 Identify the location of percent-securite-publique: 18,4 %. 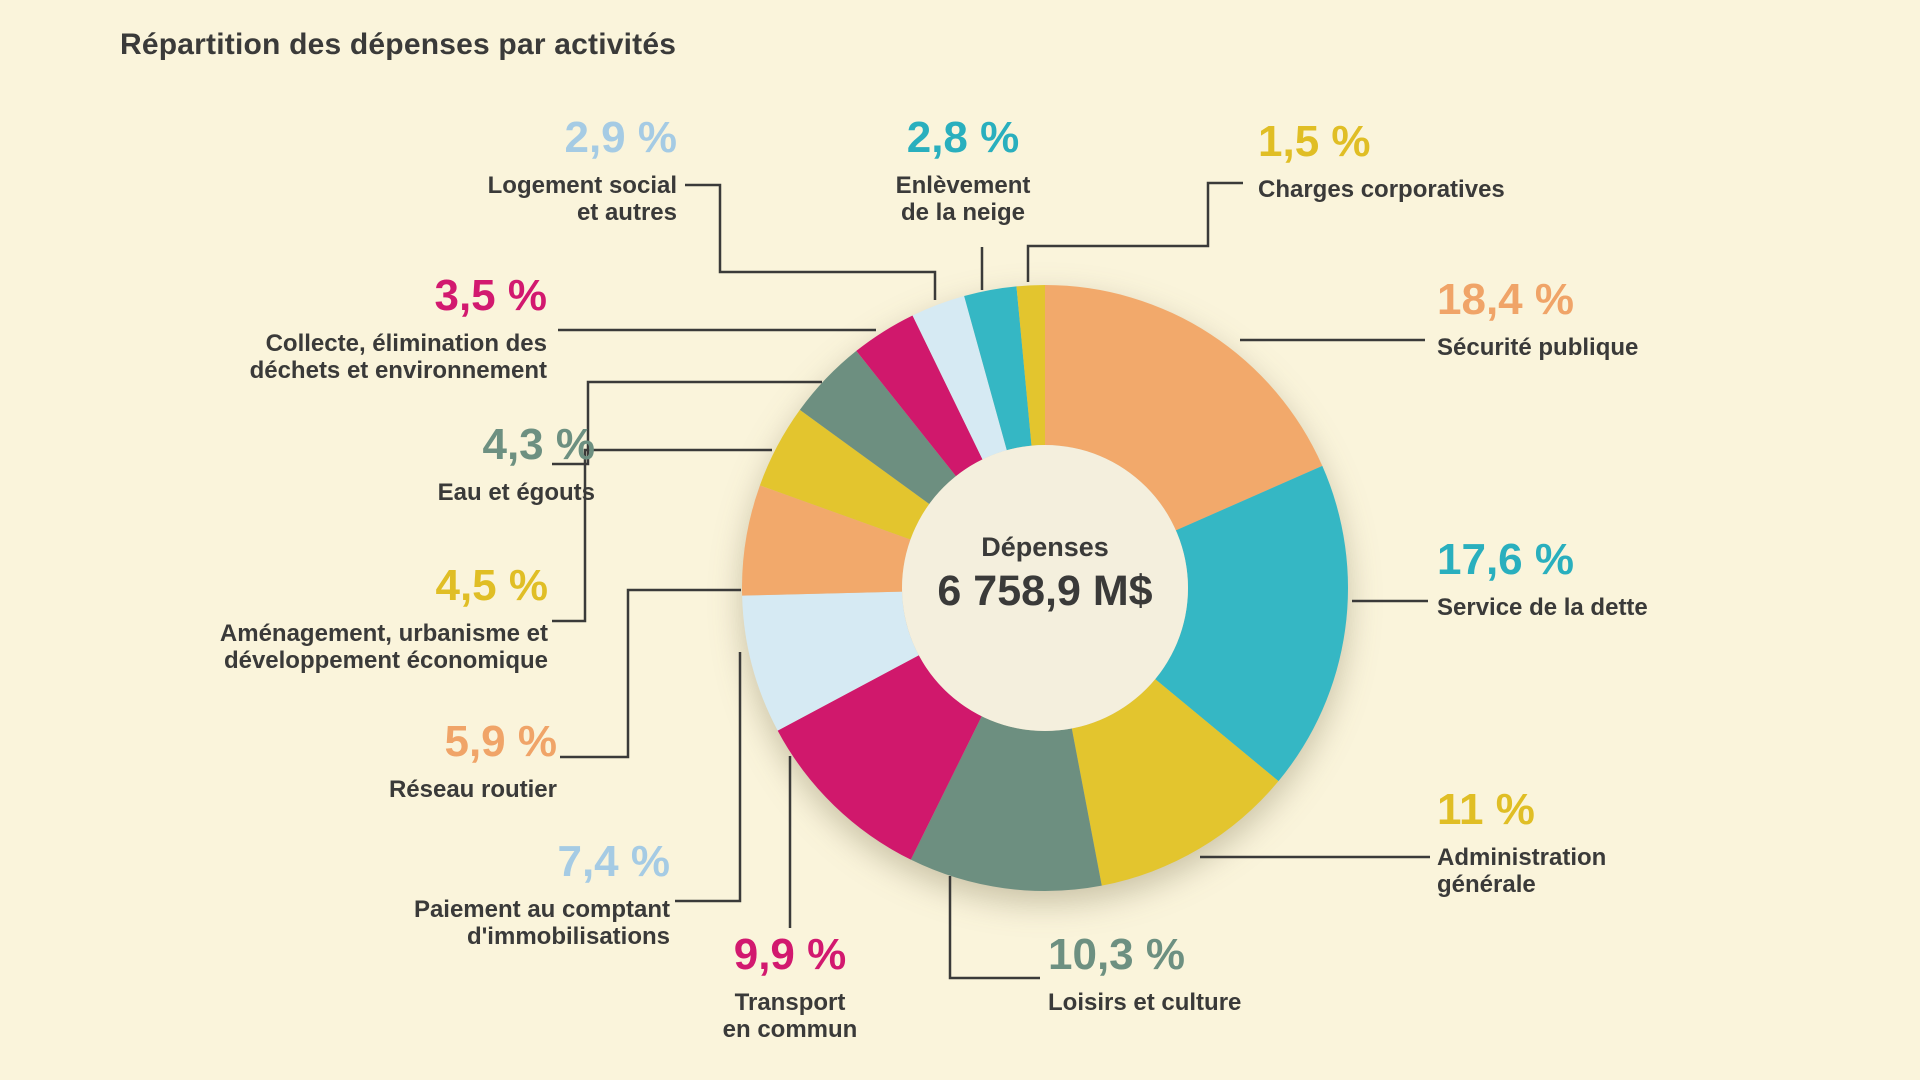
(1505, 299).